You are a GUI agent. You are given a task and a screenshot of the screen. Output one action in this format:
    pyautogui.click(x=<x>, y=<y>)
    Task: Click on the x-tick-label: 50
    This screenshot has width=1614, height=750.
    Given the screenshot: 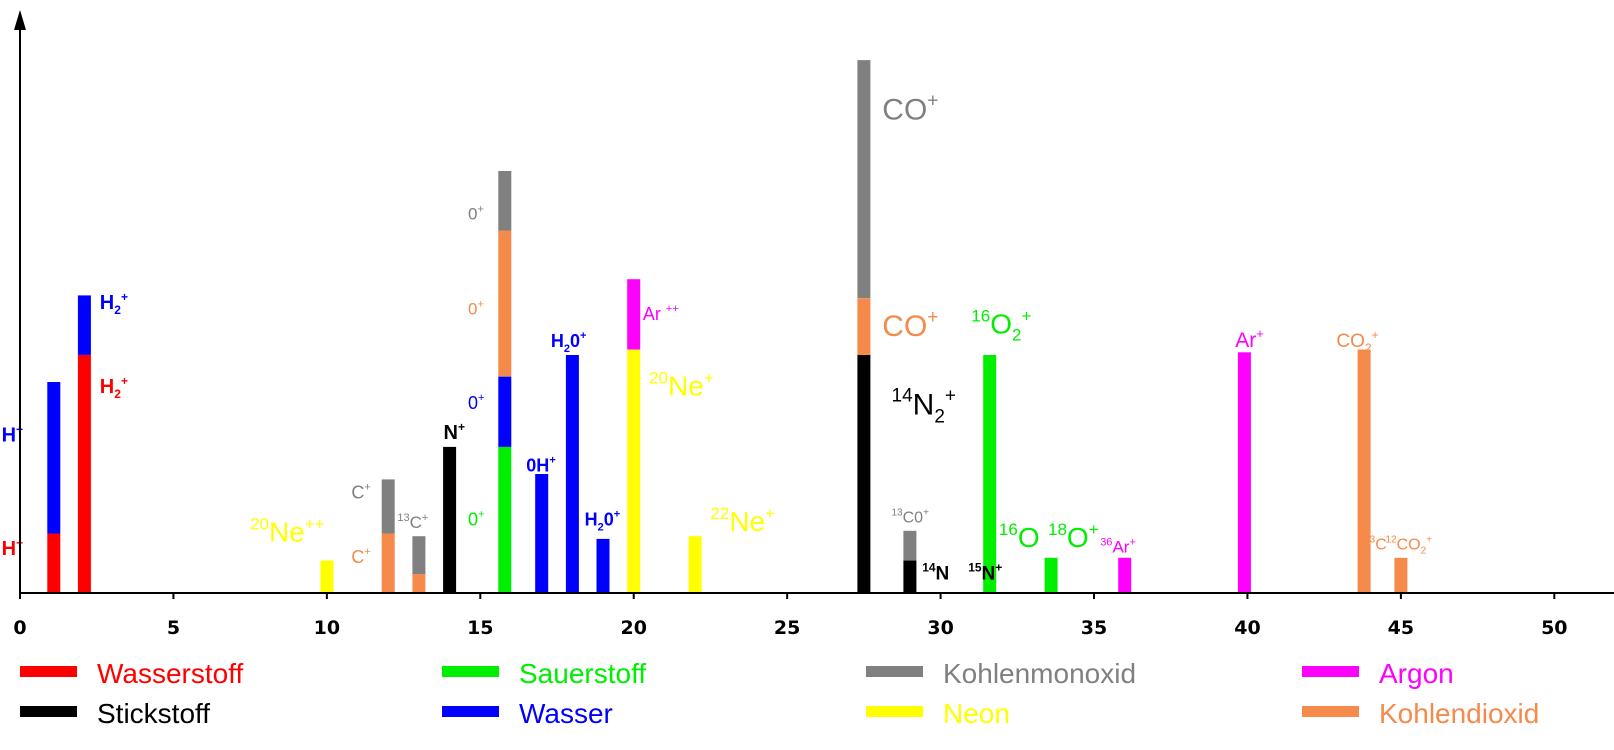 What is the action you would take?
    pyautogui.click(x=1554, y=628)
    